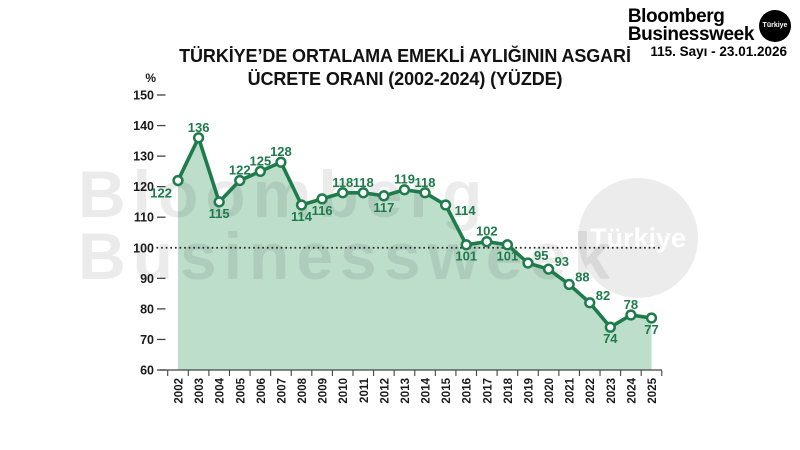 The width and height of the screenshot is (800, 450). I want to click on x-tick-label: 2018, so click(509, 390).